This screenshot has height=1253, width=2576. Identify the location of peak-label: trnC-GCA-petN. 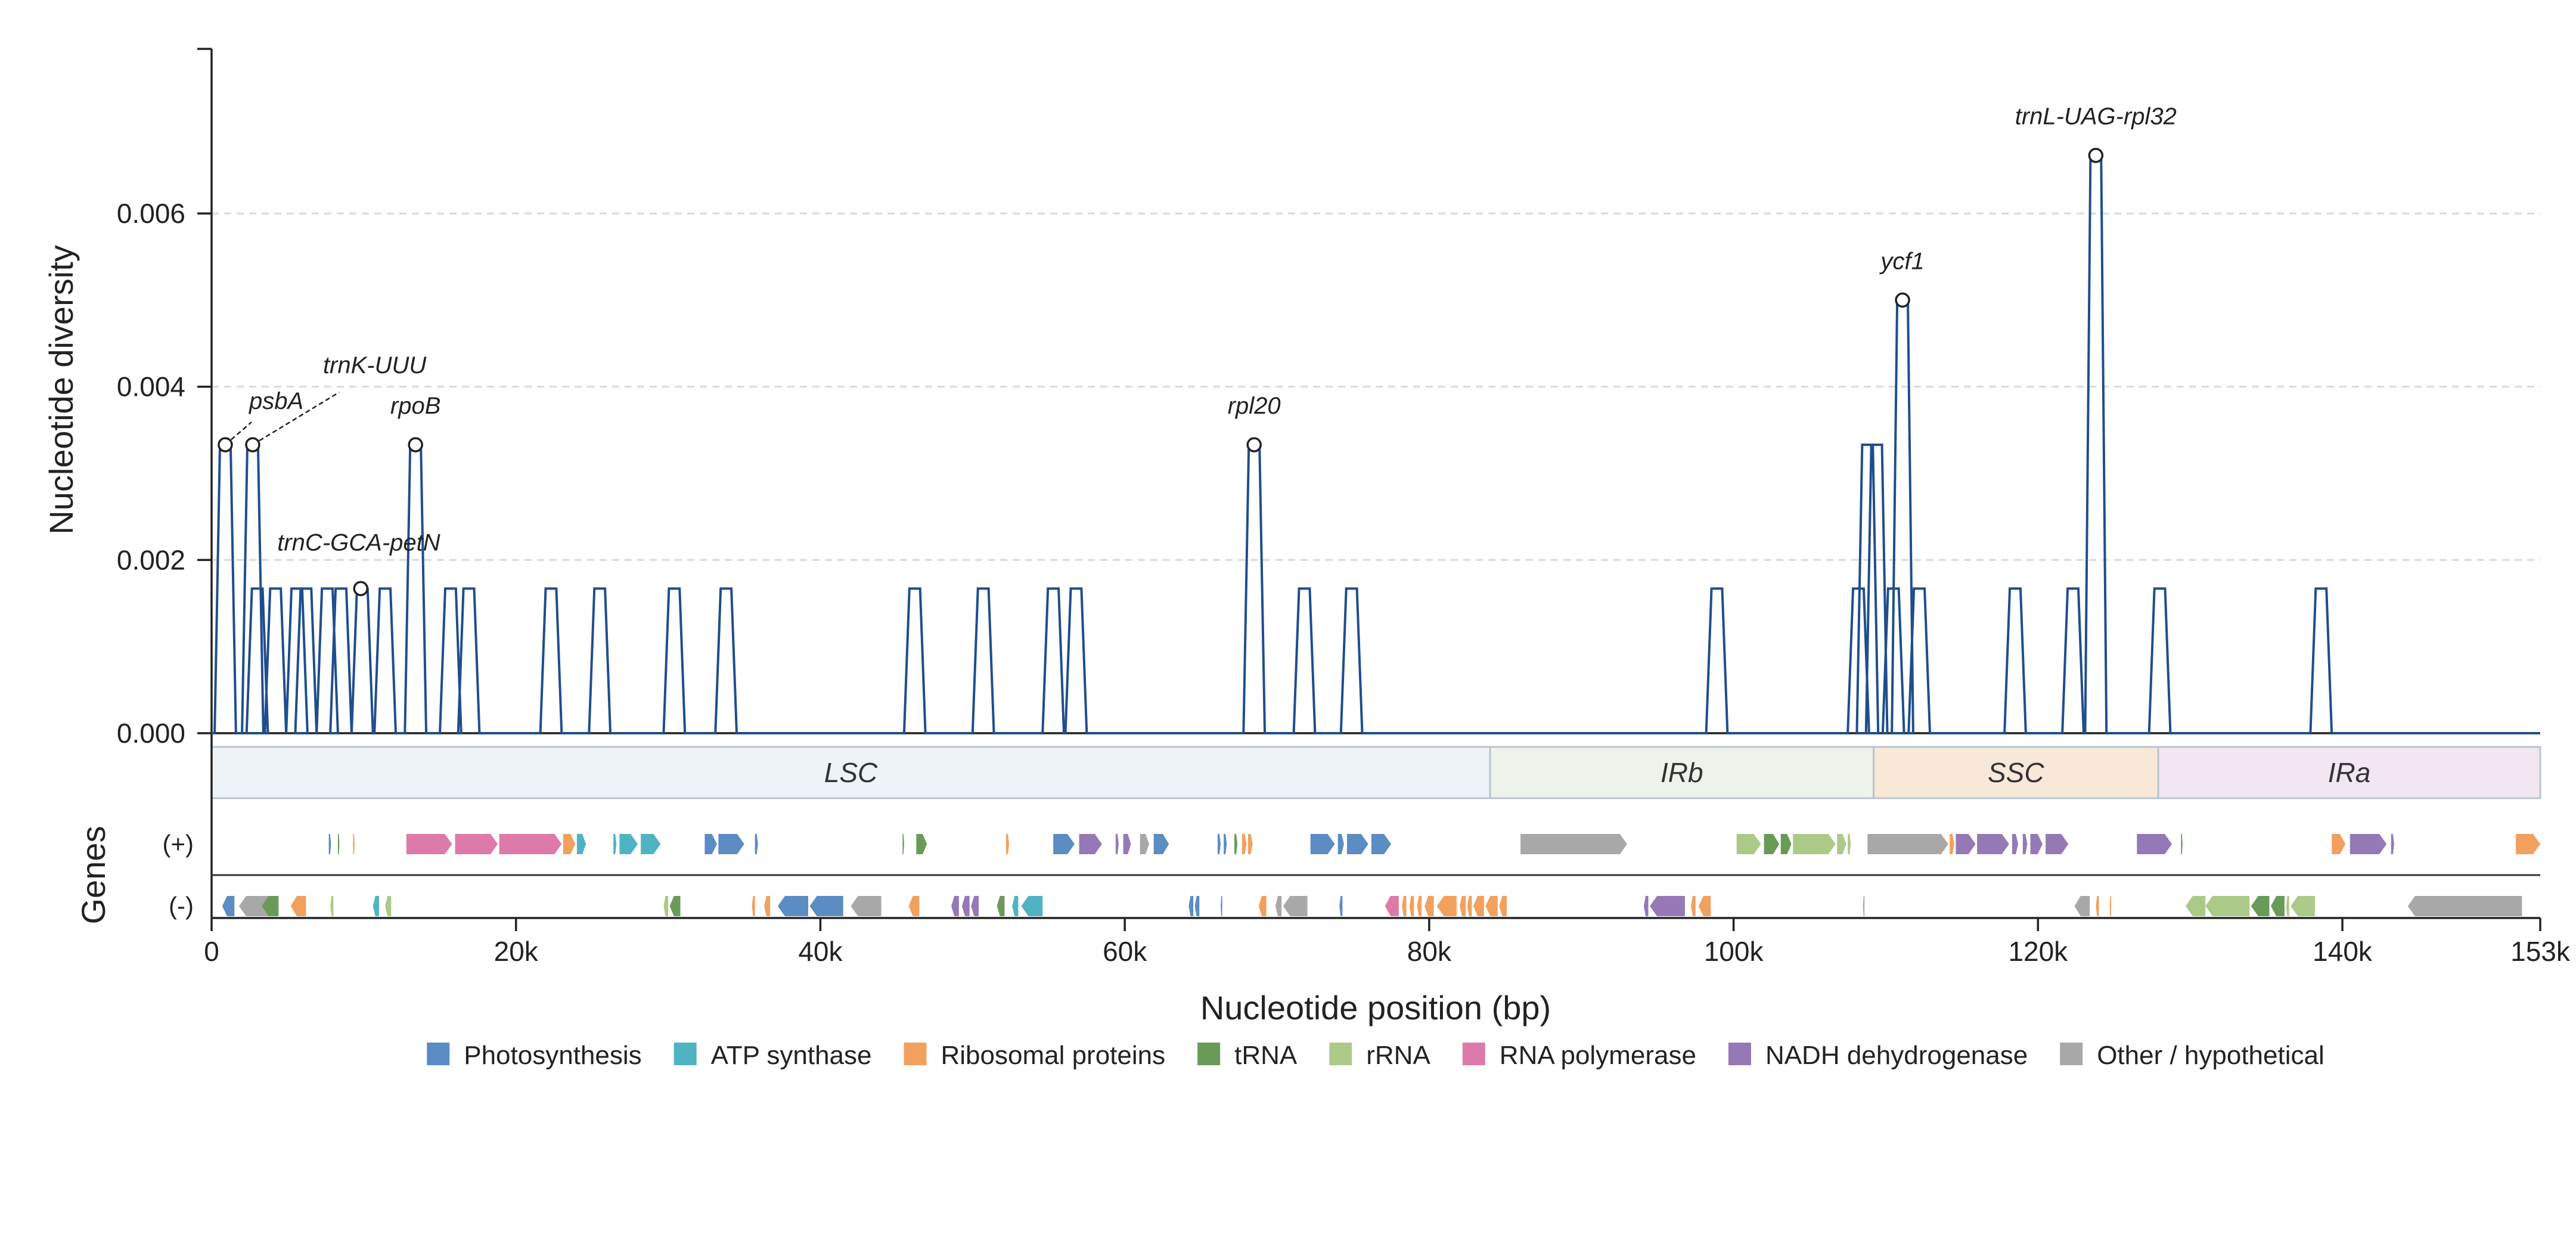
(358, 542).